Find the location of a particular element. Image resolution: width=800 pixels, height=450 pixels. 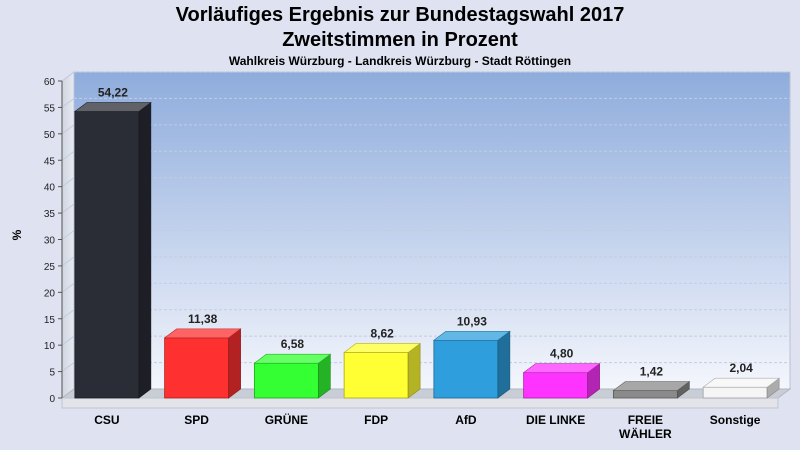

x-tick-label: FDP is located at coordinates (376, 420).